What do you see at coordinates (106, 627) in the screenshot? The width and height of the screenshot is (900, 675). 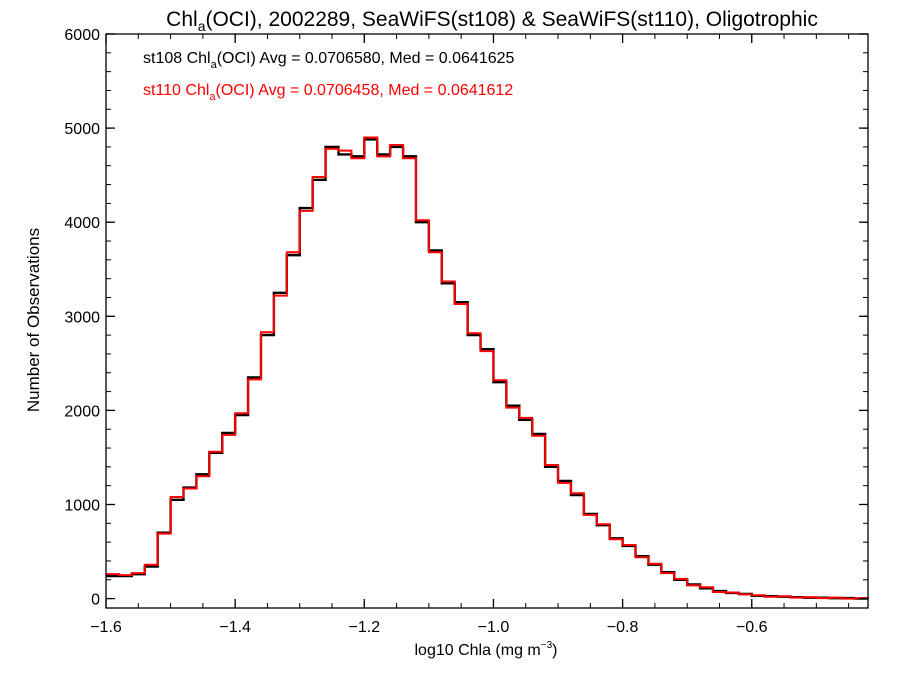 I see `x-tick-label: −1.6` at bounding box center [106, 627].